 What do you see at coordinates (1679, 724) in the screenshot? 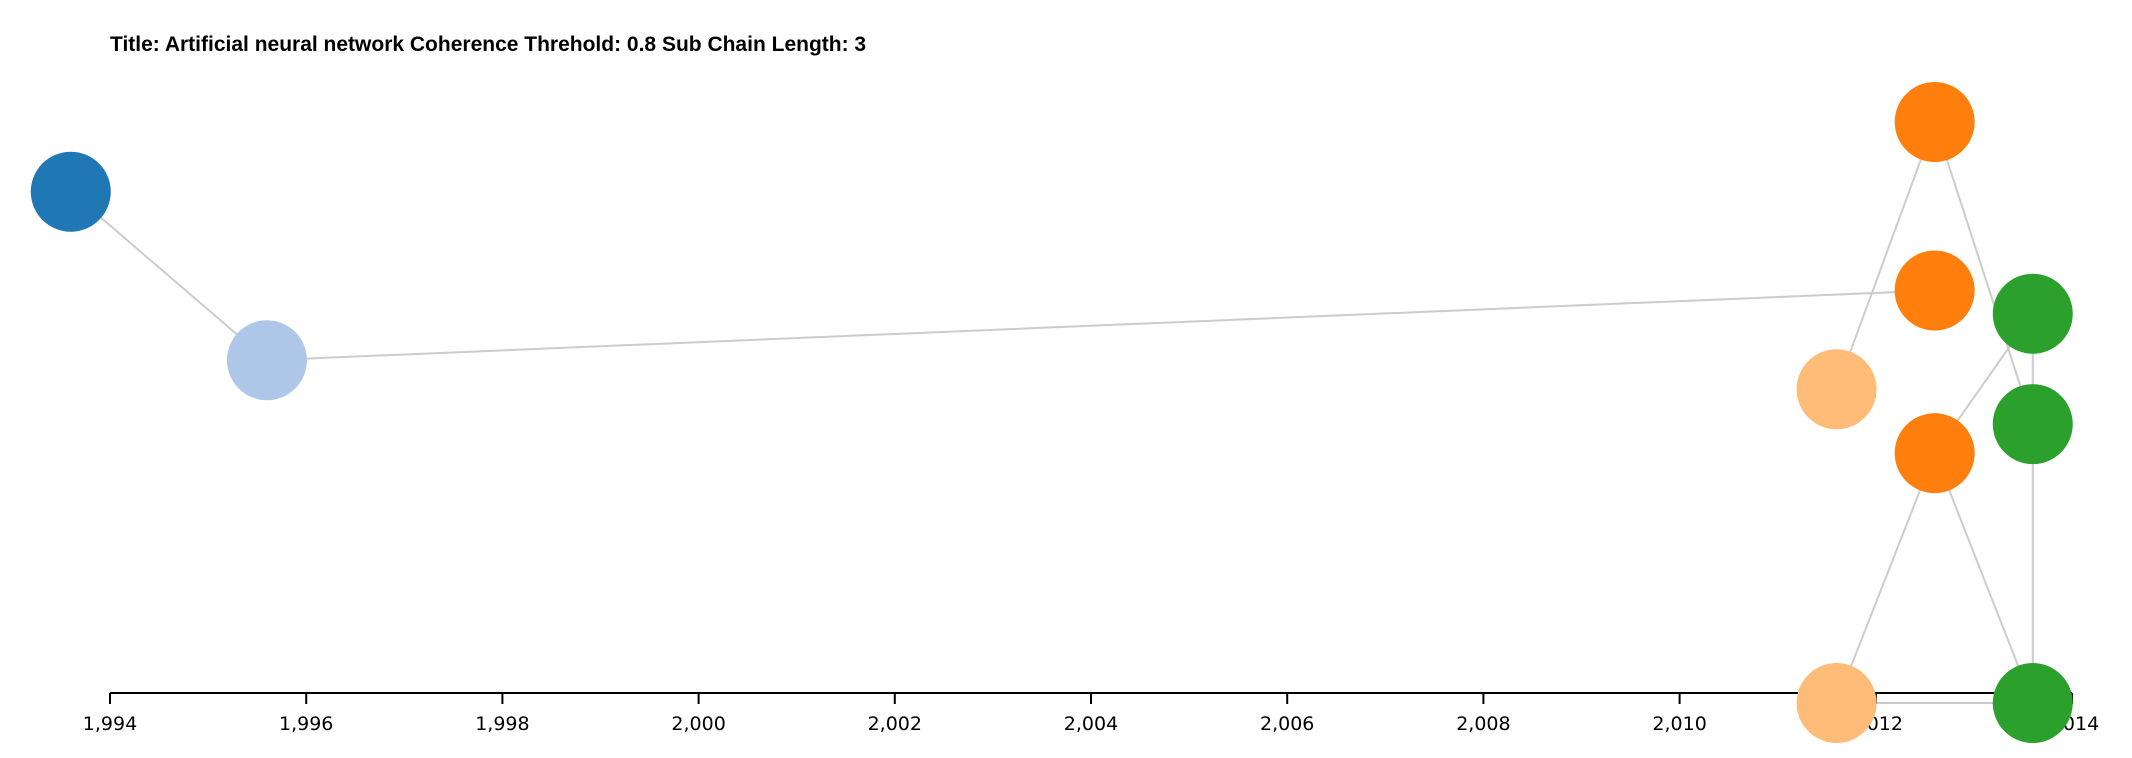
I see `x-tick-label: 2,010` at bounding box center [1679, 724].